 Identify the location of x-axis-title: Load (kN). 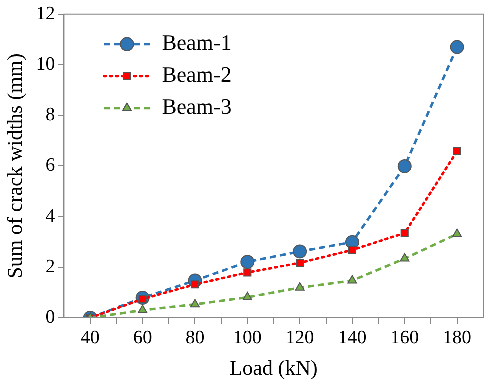
(274, 368).